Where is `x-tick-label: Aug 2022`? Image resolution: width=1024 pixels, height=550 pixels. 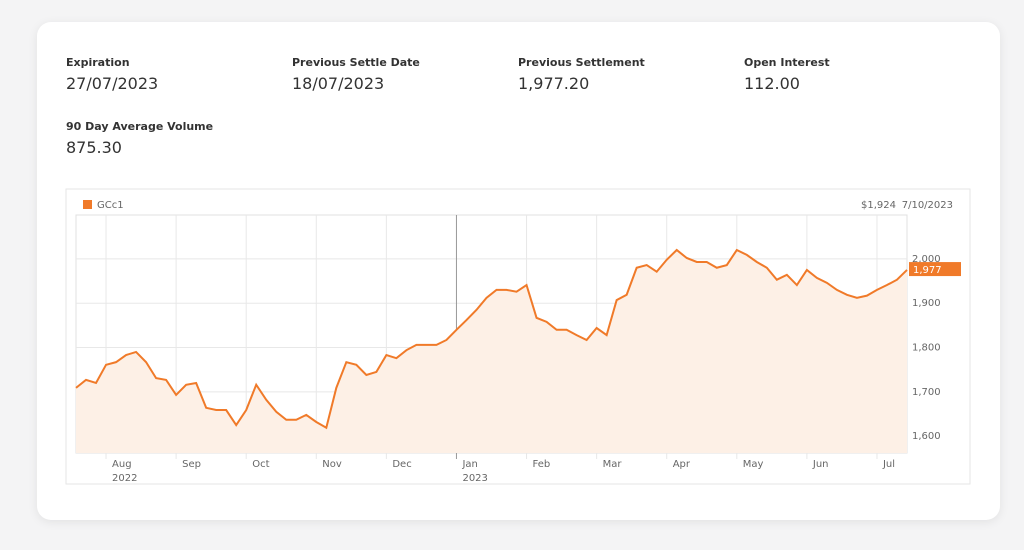 x-tick-label: Aug 2022 is located at coordinates (124, 471).